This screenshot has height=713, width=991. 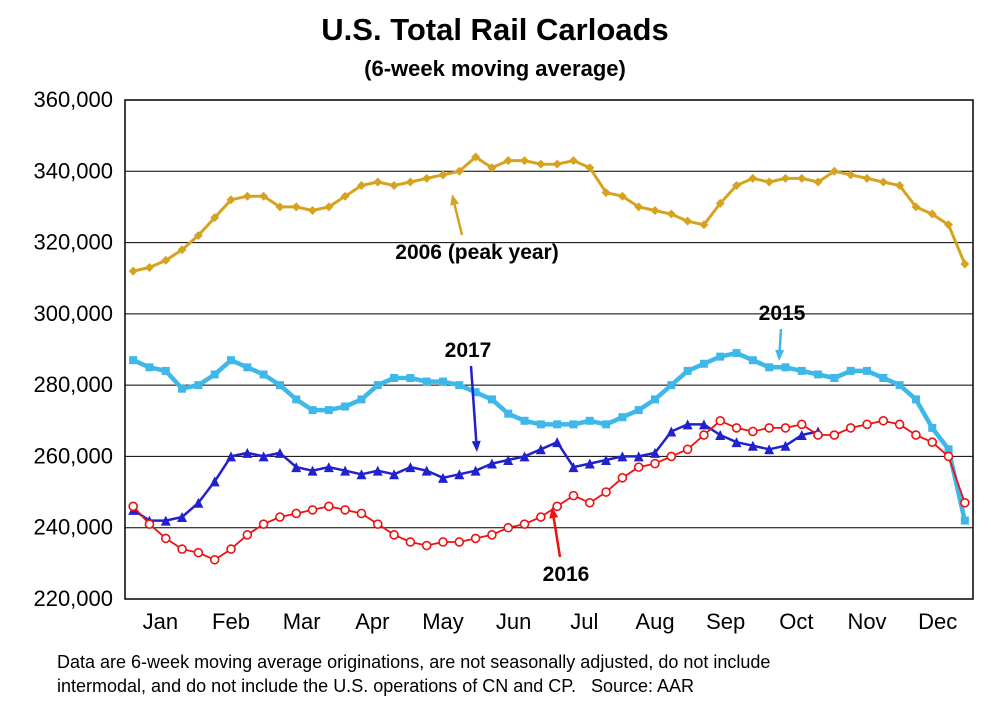 What do you see at coordinates (73, 598) in the screenshot?
I see `y-axis-label: 220,000` at bounding box center [73, 598].